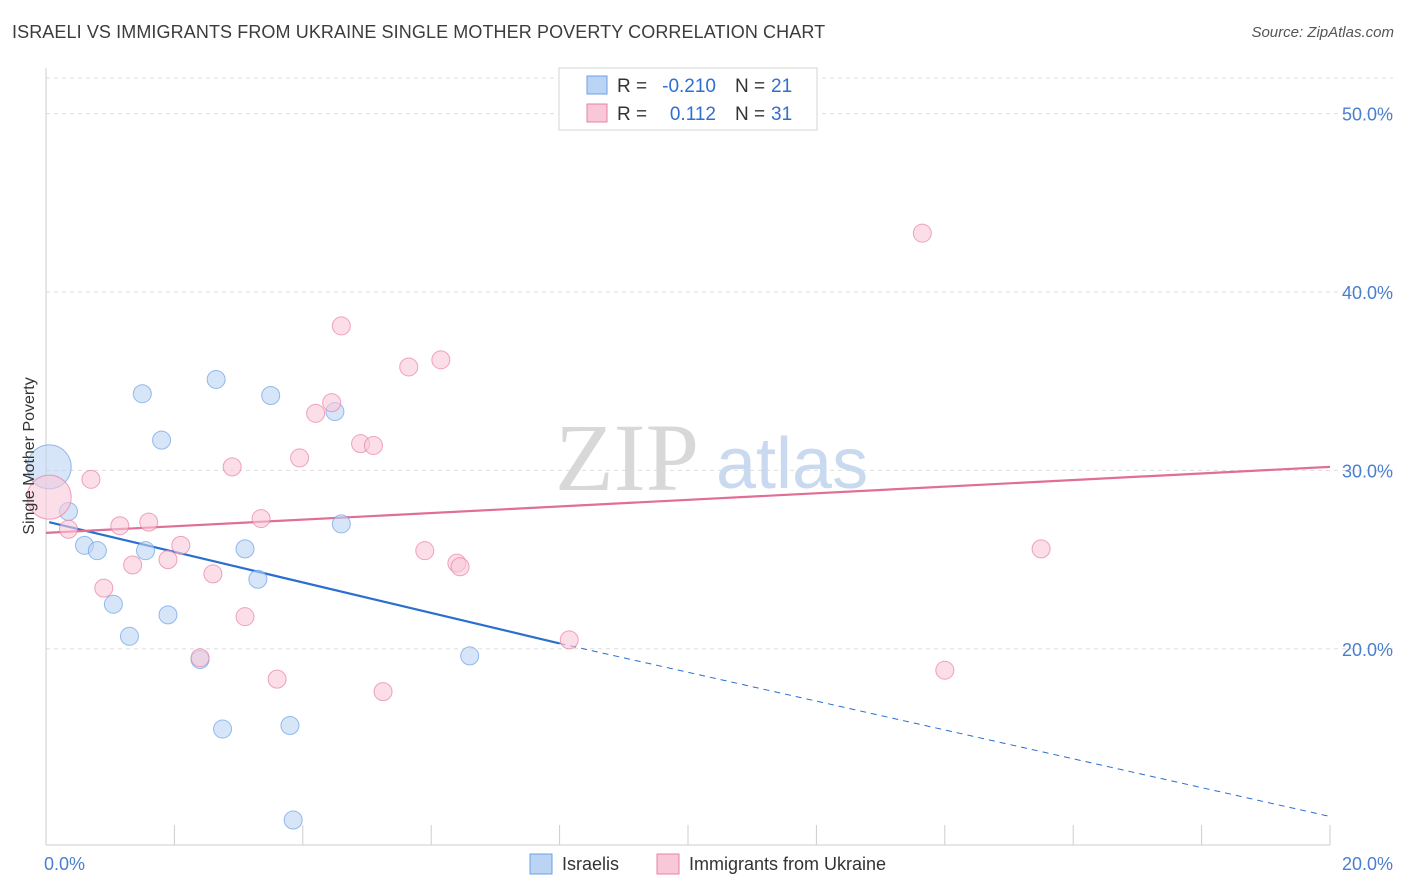 Image resolution: width=1406 pixels, height=892 pixels. Describe the element at coordinates (781, 114) in the screenshot. I see `legend-n-value-ukraine: 31` at that location.